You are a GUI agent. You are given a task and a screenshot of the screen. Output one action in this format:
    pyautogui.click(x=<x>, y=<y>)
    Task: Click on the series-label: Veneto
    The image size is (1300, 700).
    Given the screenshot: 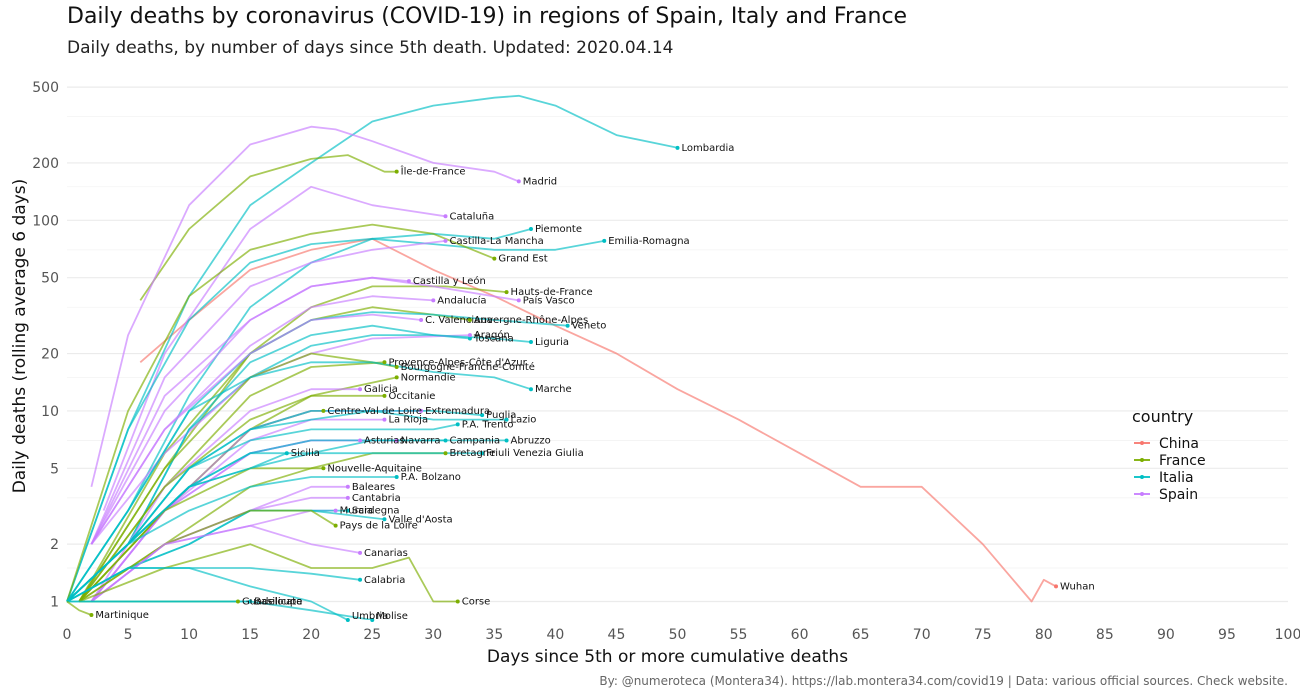 What is the action you would take?
    pyautogui.click(x=589, y=326)
    